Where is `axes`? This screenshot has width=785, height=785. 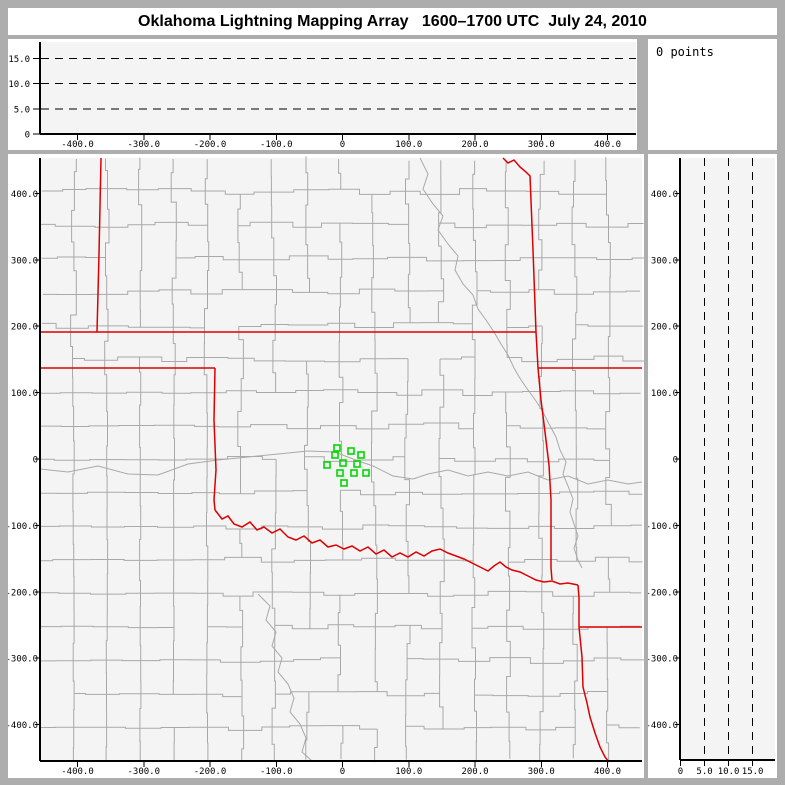 axes is located at coordinates (337, 88).